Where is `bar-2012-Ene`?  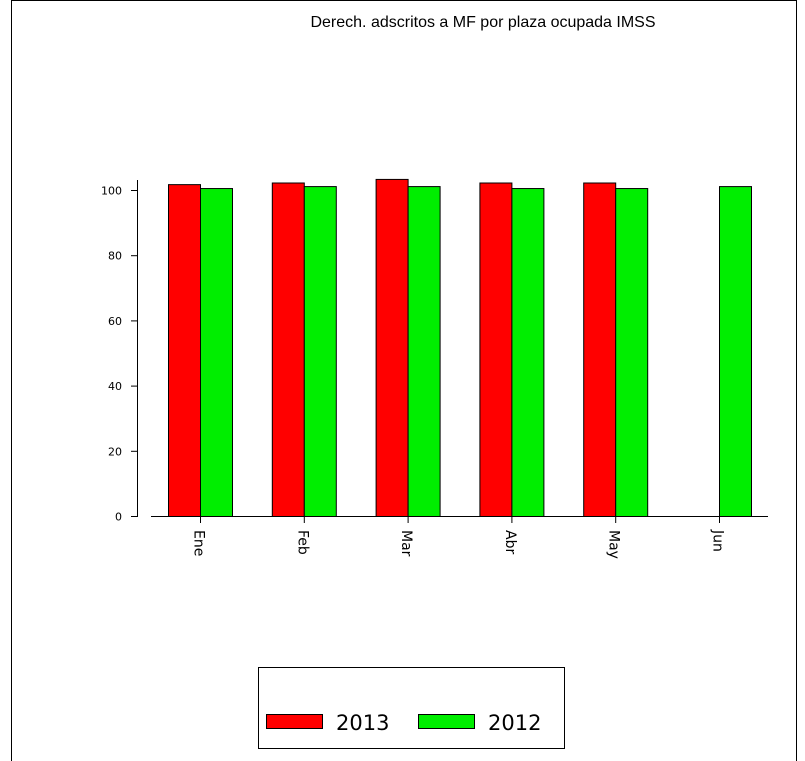
bar-2012-Ene is located at coordinates (216, 352).